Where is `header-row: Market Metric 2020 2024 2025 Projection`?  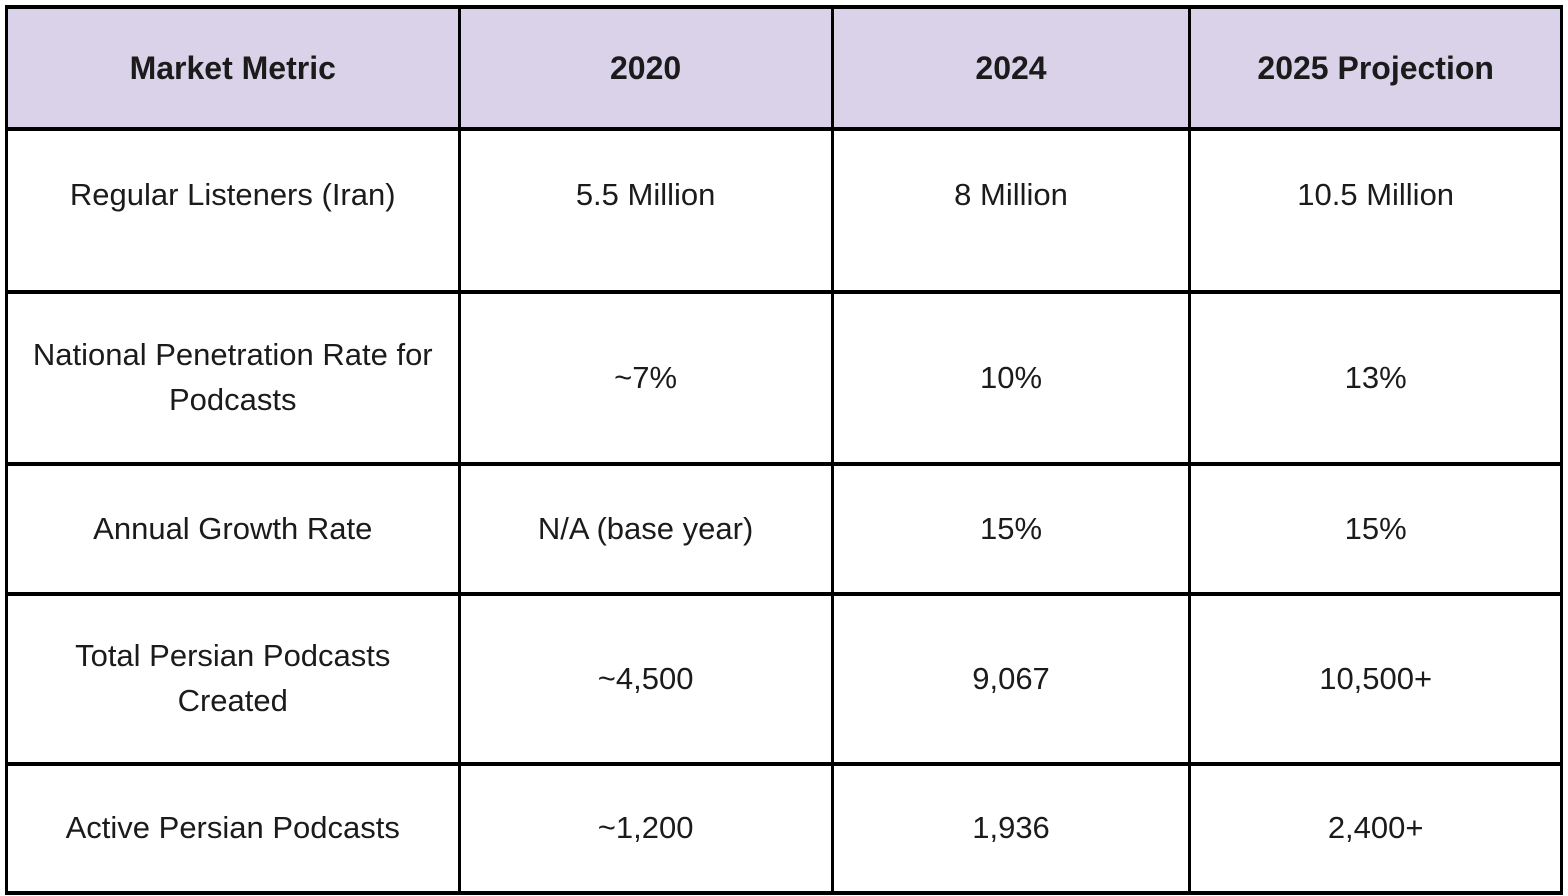
header-row: Market Metric 2020 2024 2025 Projection is located at coordinates (784, 68).